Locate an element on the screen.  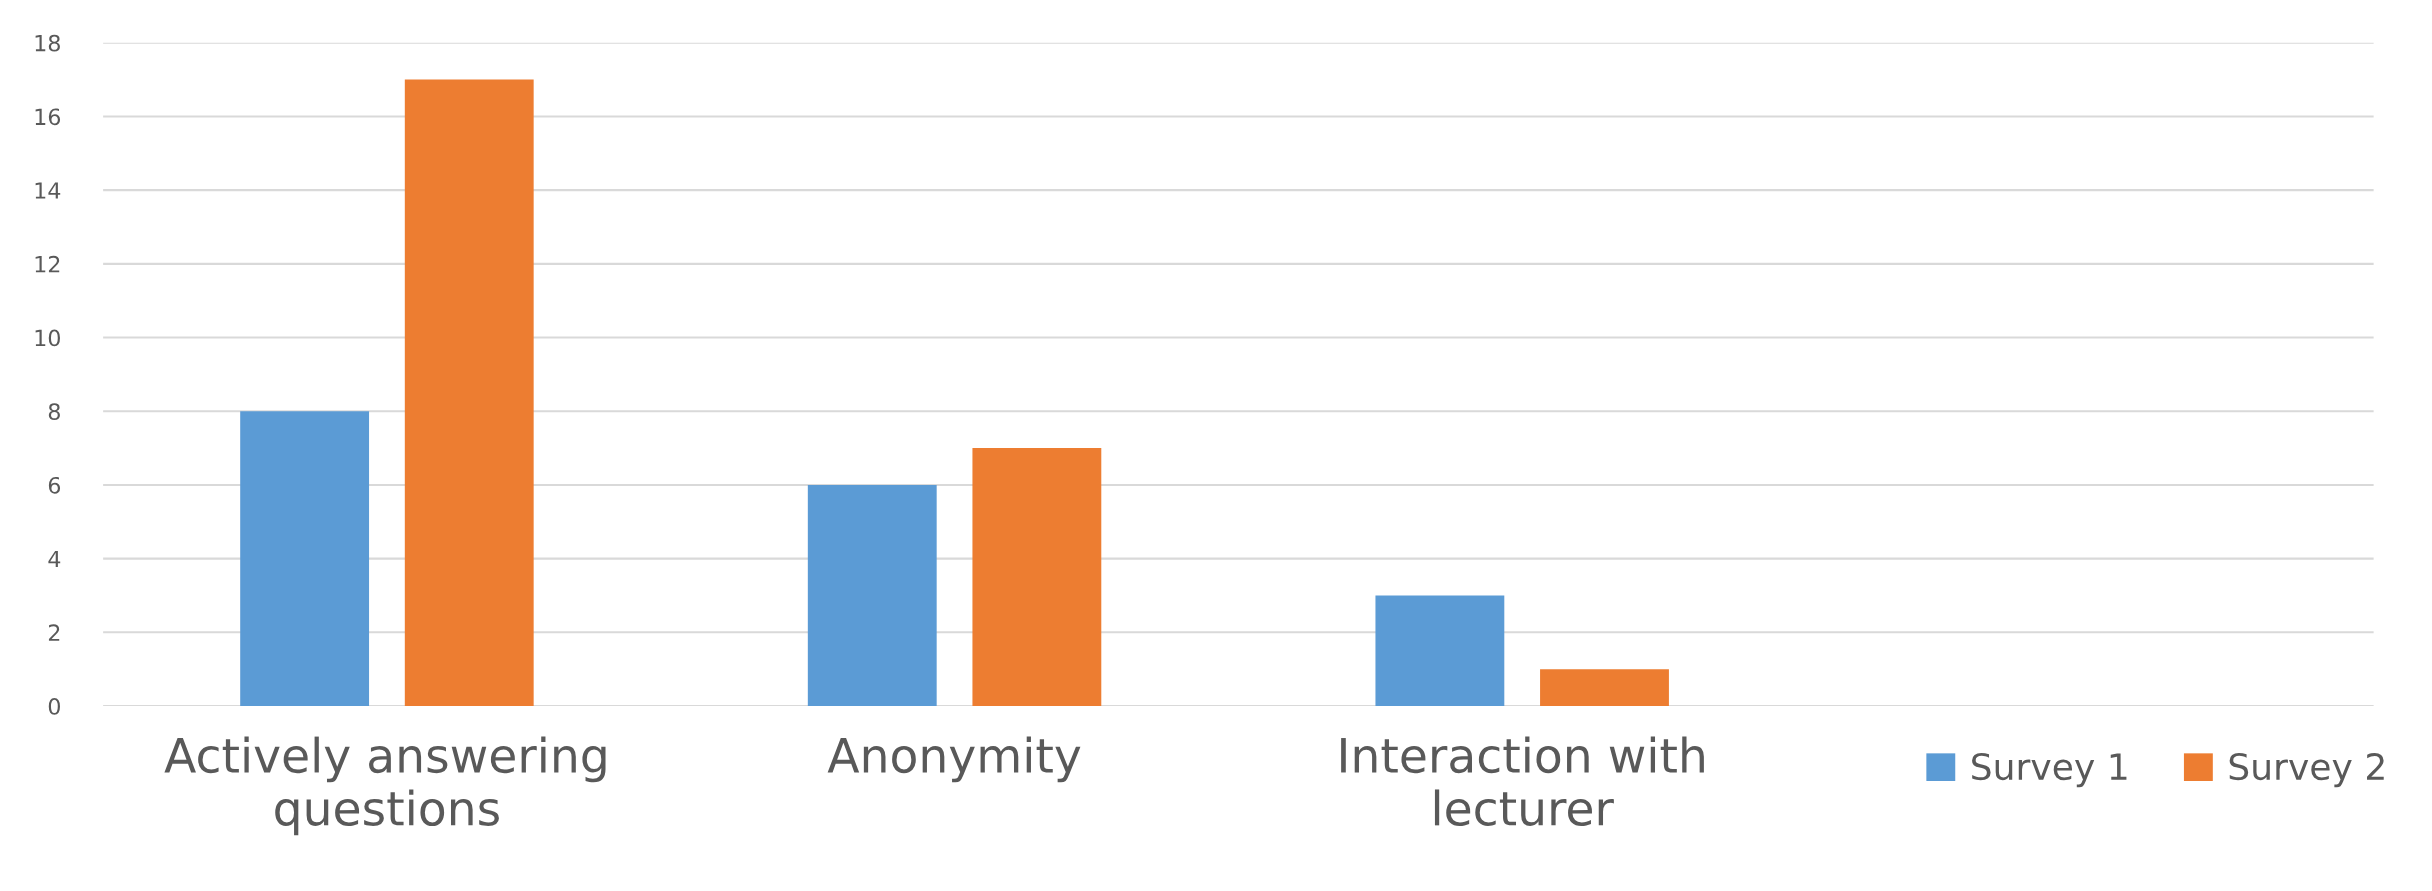
y-tick-label: 8 is located at coordinates (54, 411).